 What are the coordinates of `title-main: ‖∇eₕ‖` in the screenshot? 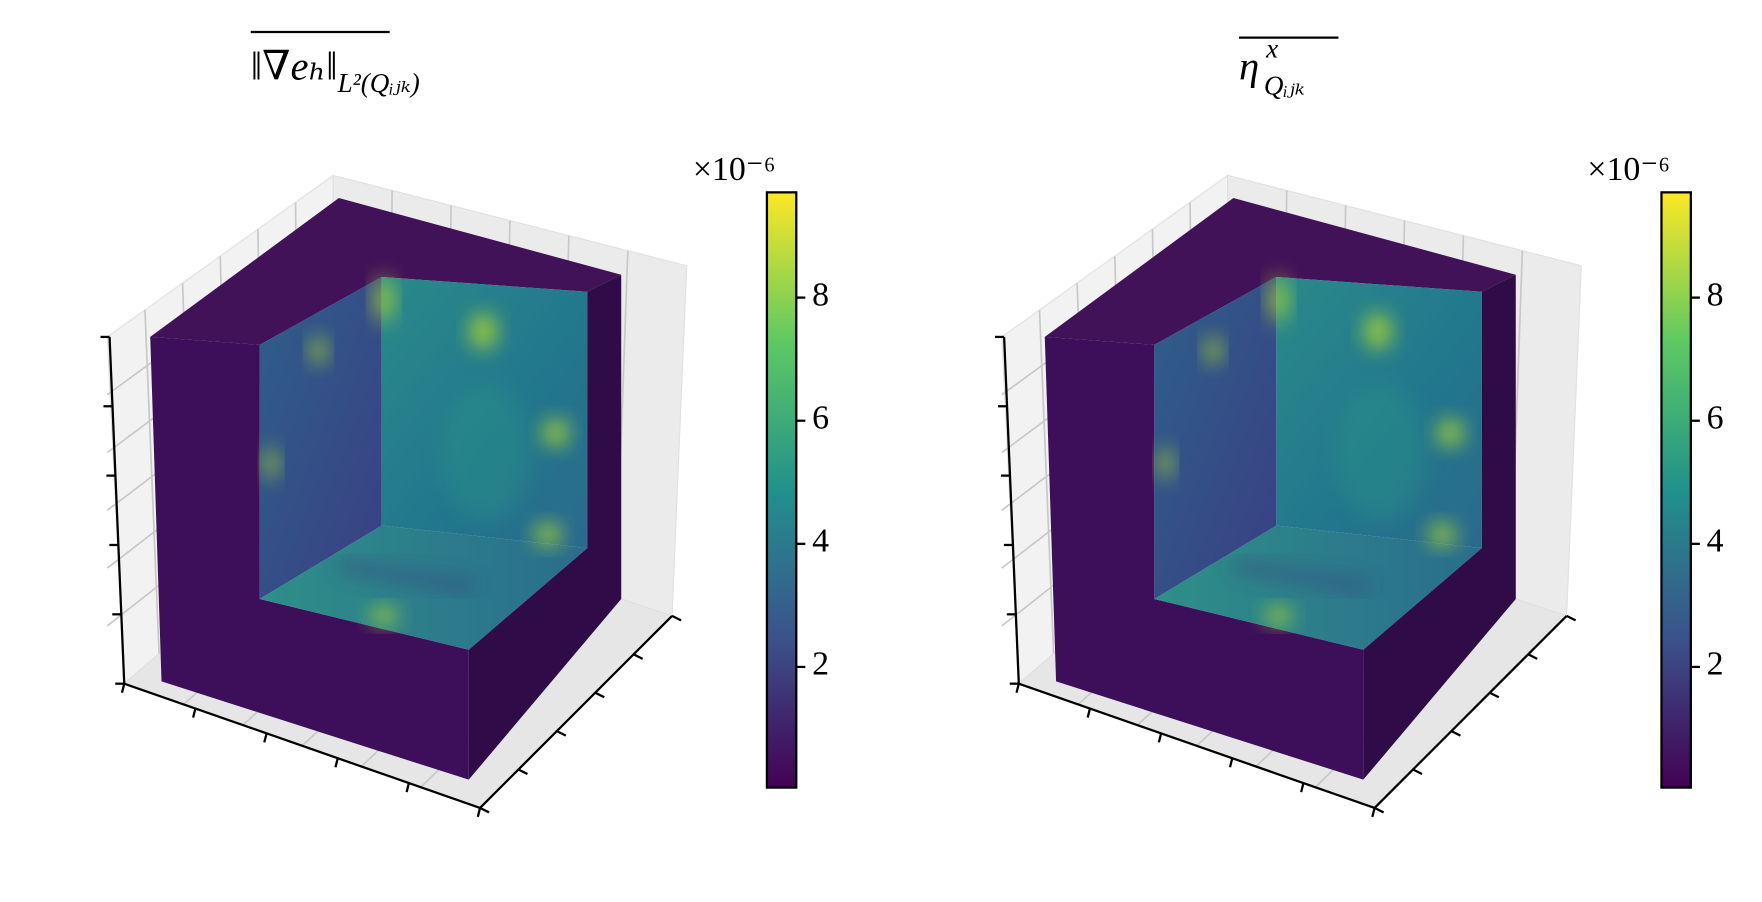 It's located at (294, 66).